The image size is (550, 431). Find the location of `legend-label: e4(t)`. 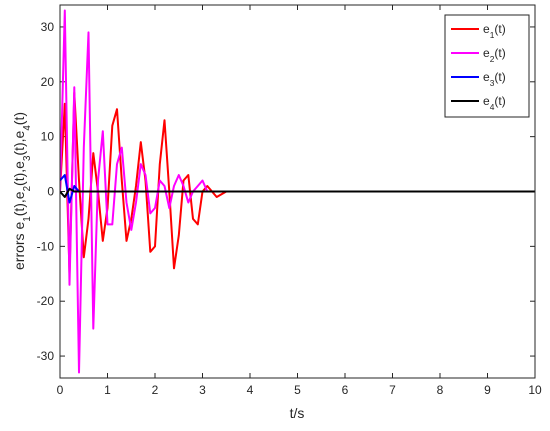

legend-label: e4(t) is located at coordinates (494, 103).